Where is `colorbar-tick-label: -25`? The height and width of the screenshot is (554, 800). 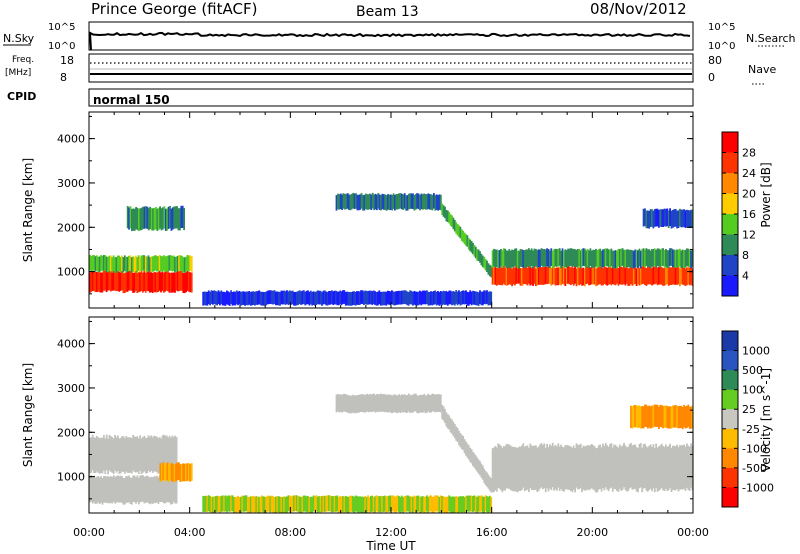
colorbar-tick-label: -25 is located at coordinates (751, 429).